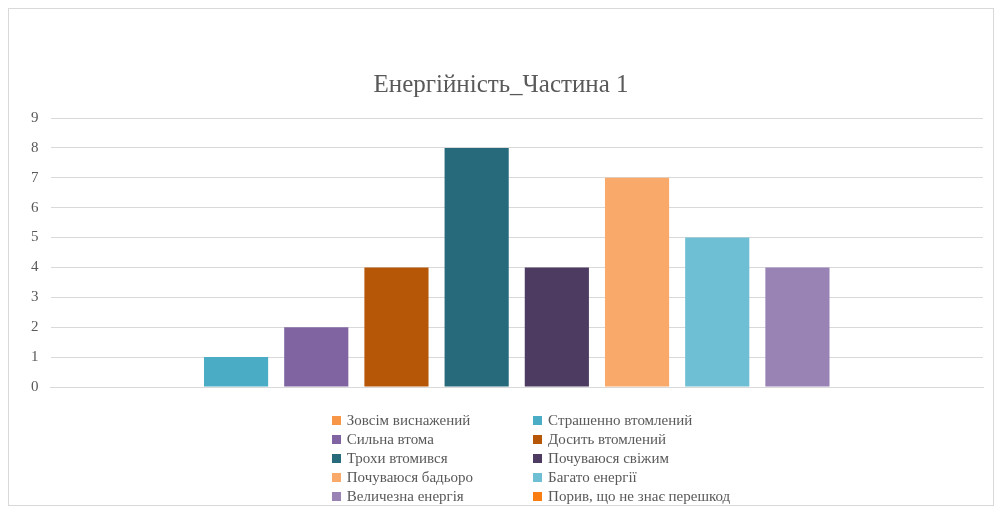  I want to click on y-tick-label: 9, so click(35, 116).